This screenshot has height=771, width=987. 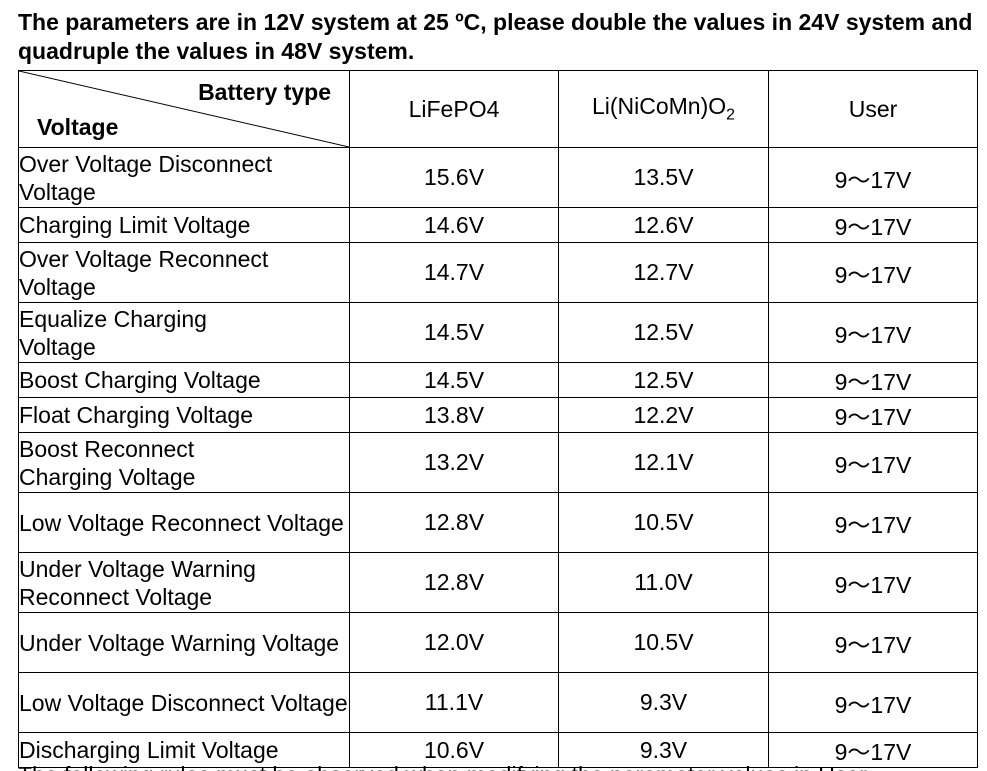 I want to click on table-row: Boost Charging Voltage 14.5V 12.5V 9～17V, so click(x=498, y=380).